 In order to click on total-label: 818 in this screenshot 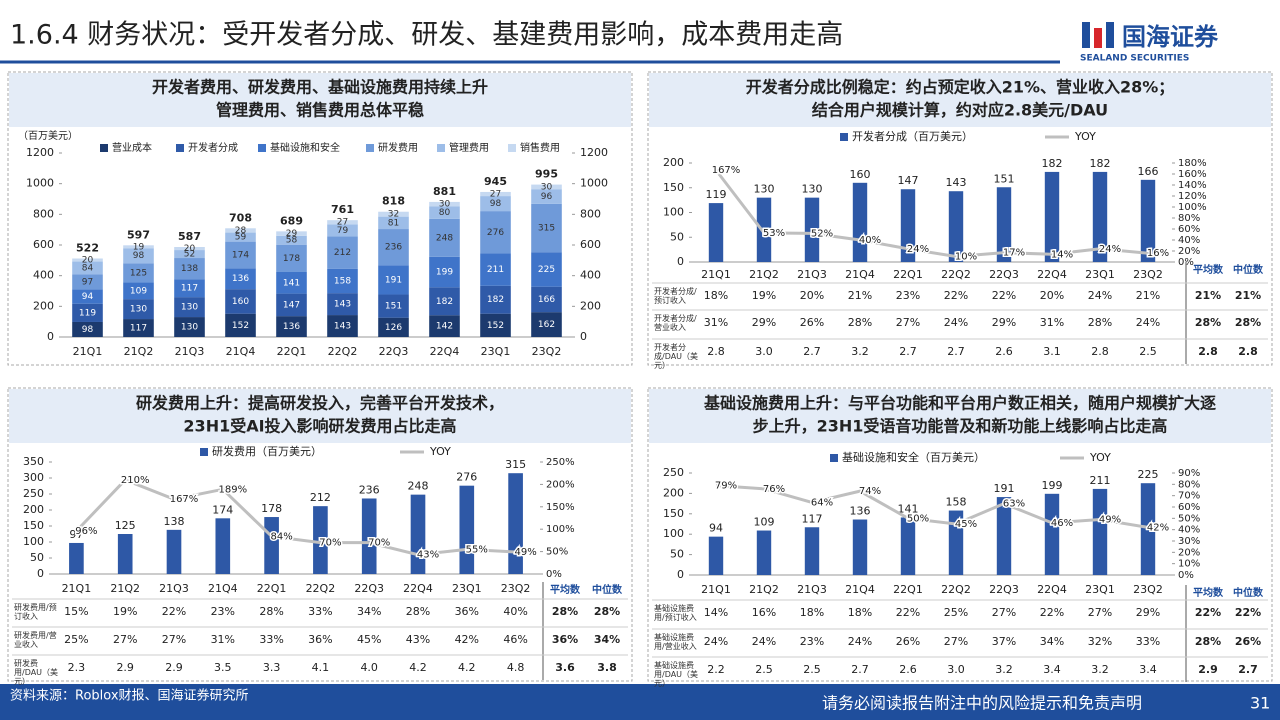, I will do `click(393, 201)`.